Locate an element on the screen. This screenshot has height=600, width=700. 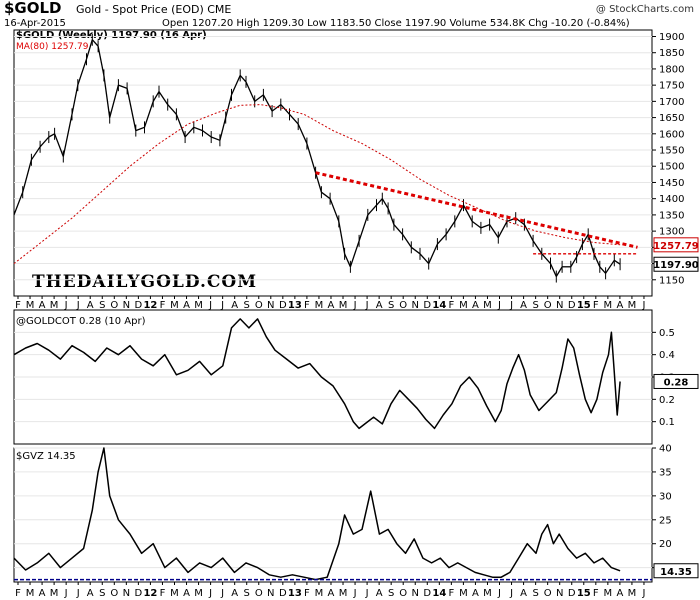
price-x-tick-label: 12 is located at coordinates (150, 305).